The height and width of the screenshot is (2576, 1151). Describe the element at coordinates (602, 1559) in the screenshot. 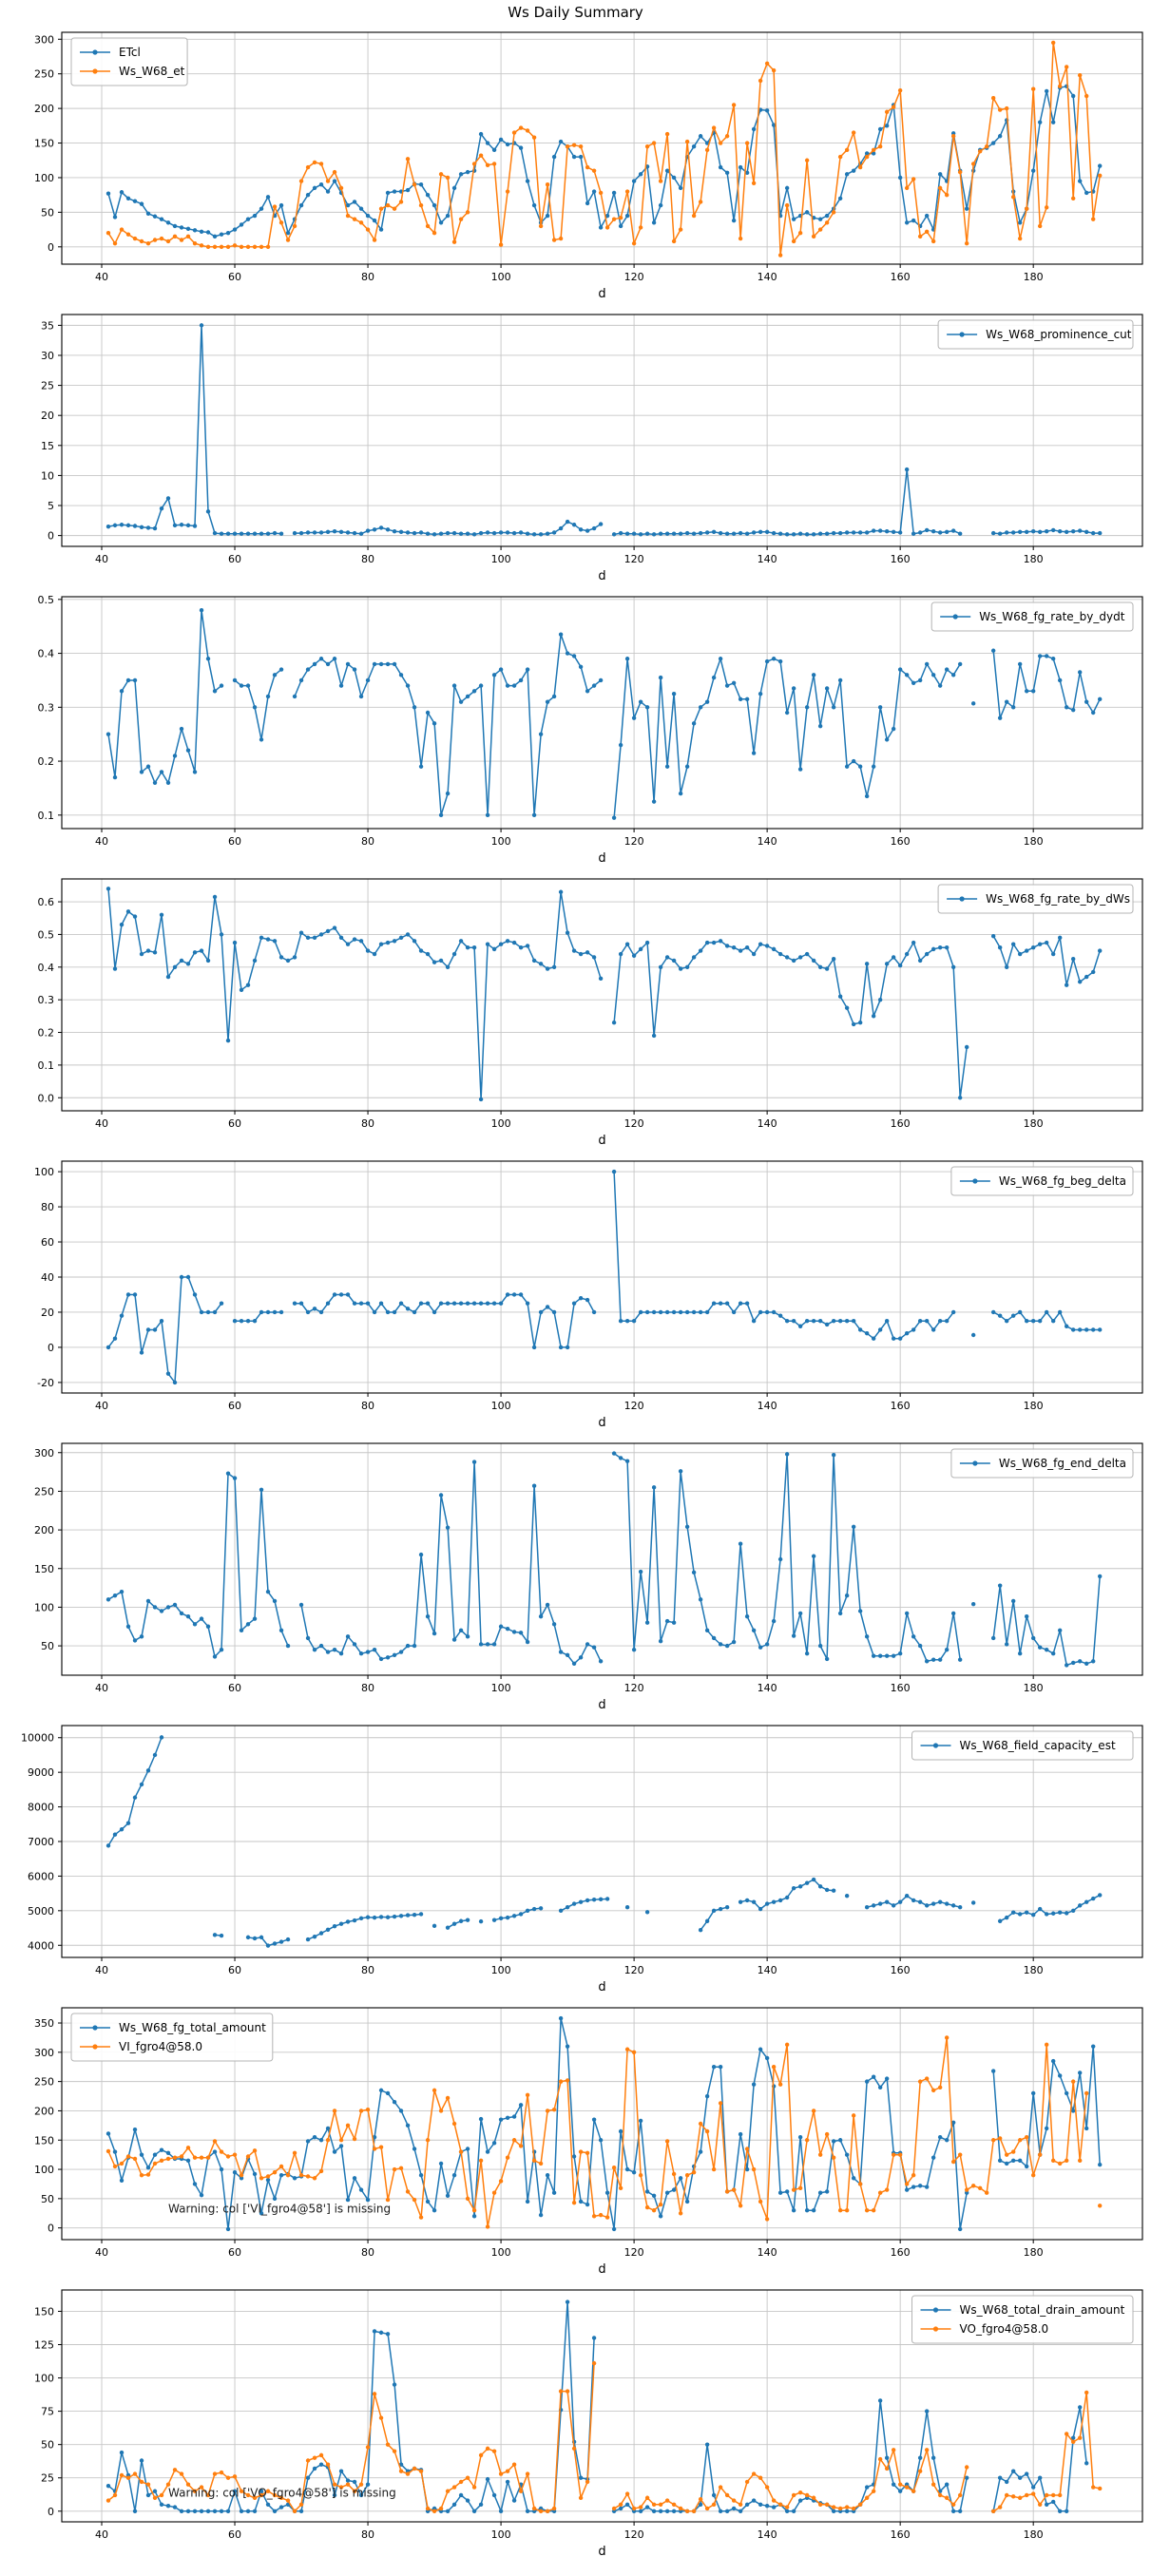

I see `plot-border` at that location.